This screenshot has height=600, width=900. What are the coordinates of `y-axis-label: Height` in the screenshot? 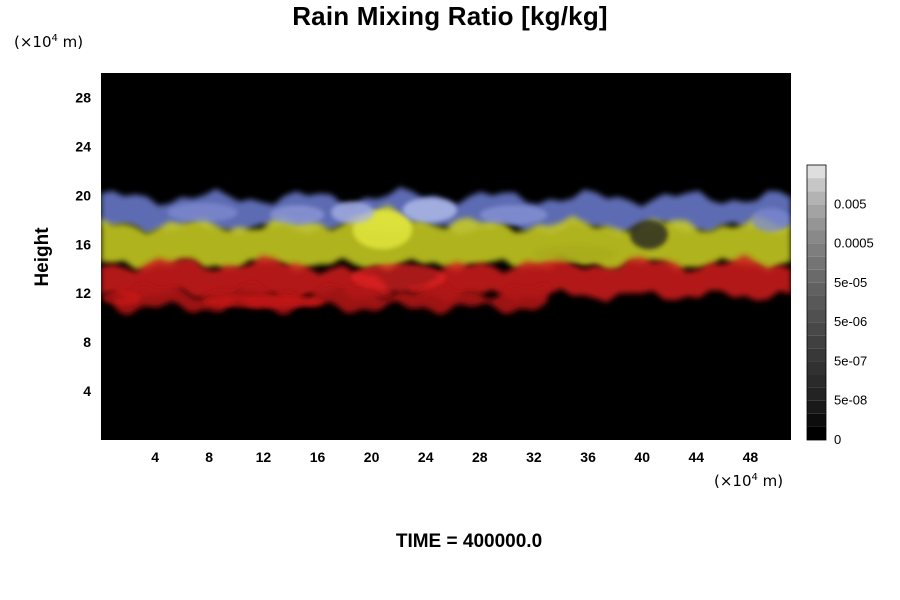 It's located at (42, 257).